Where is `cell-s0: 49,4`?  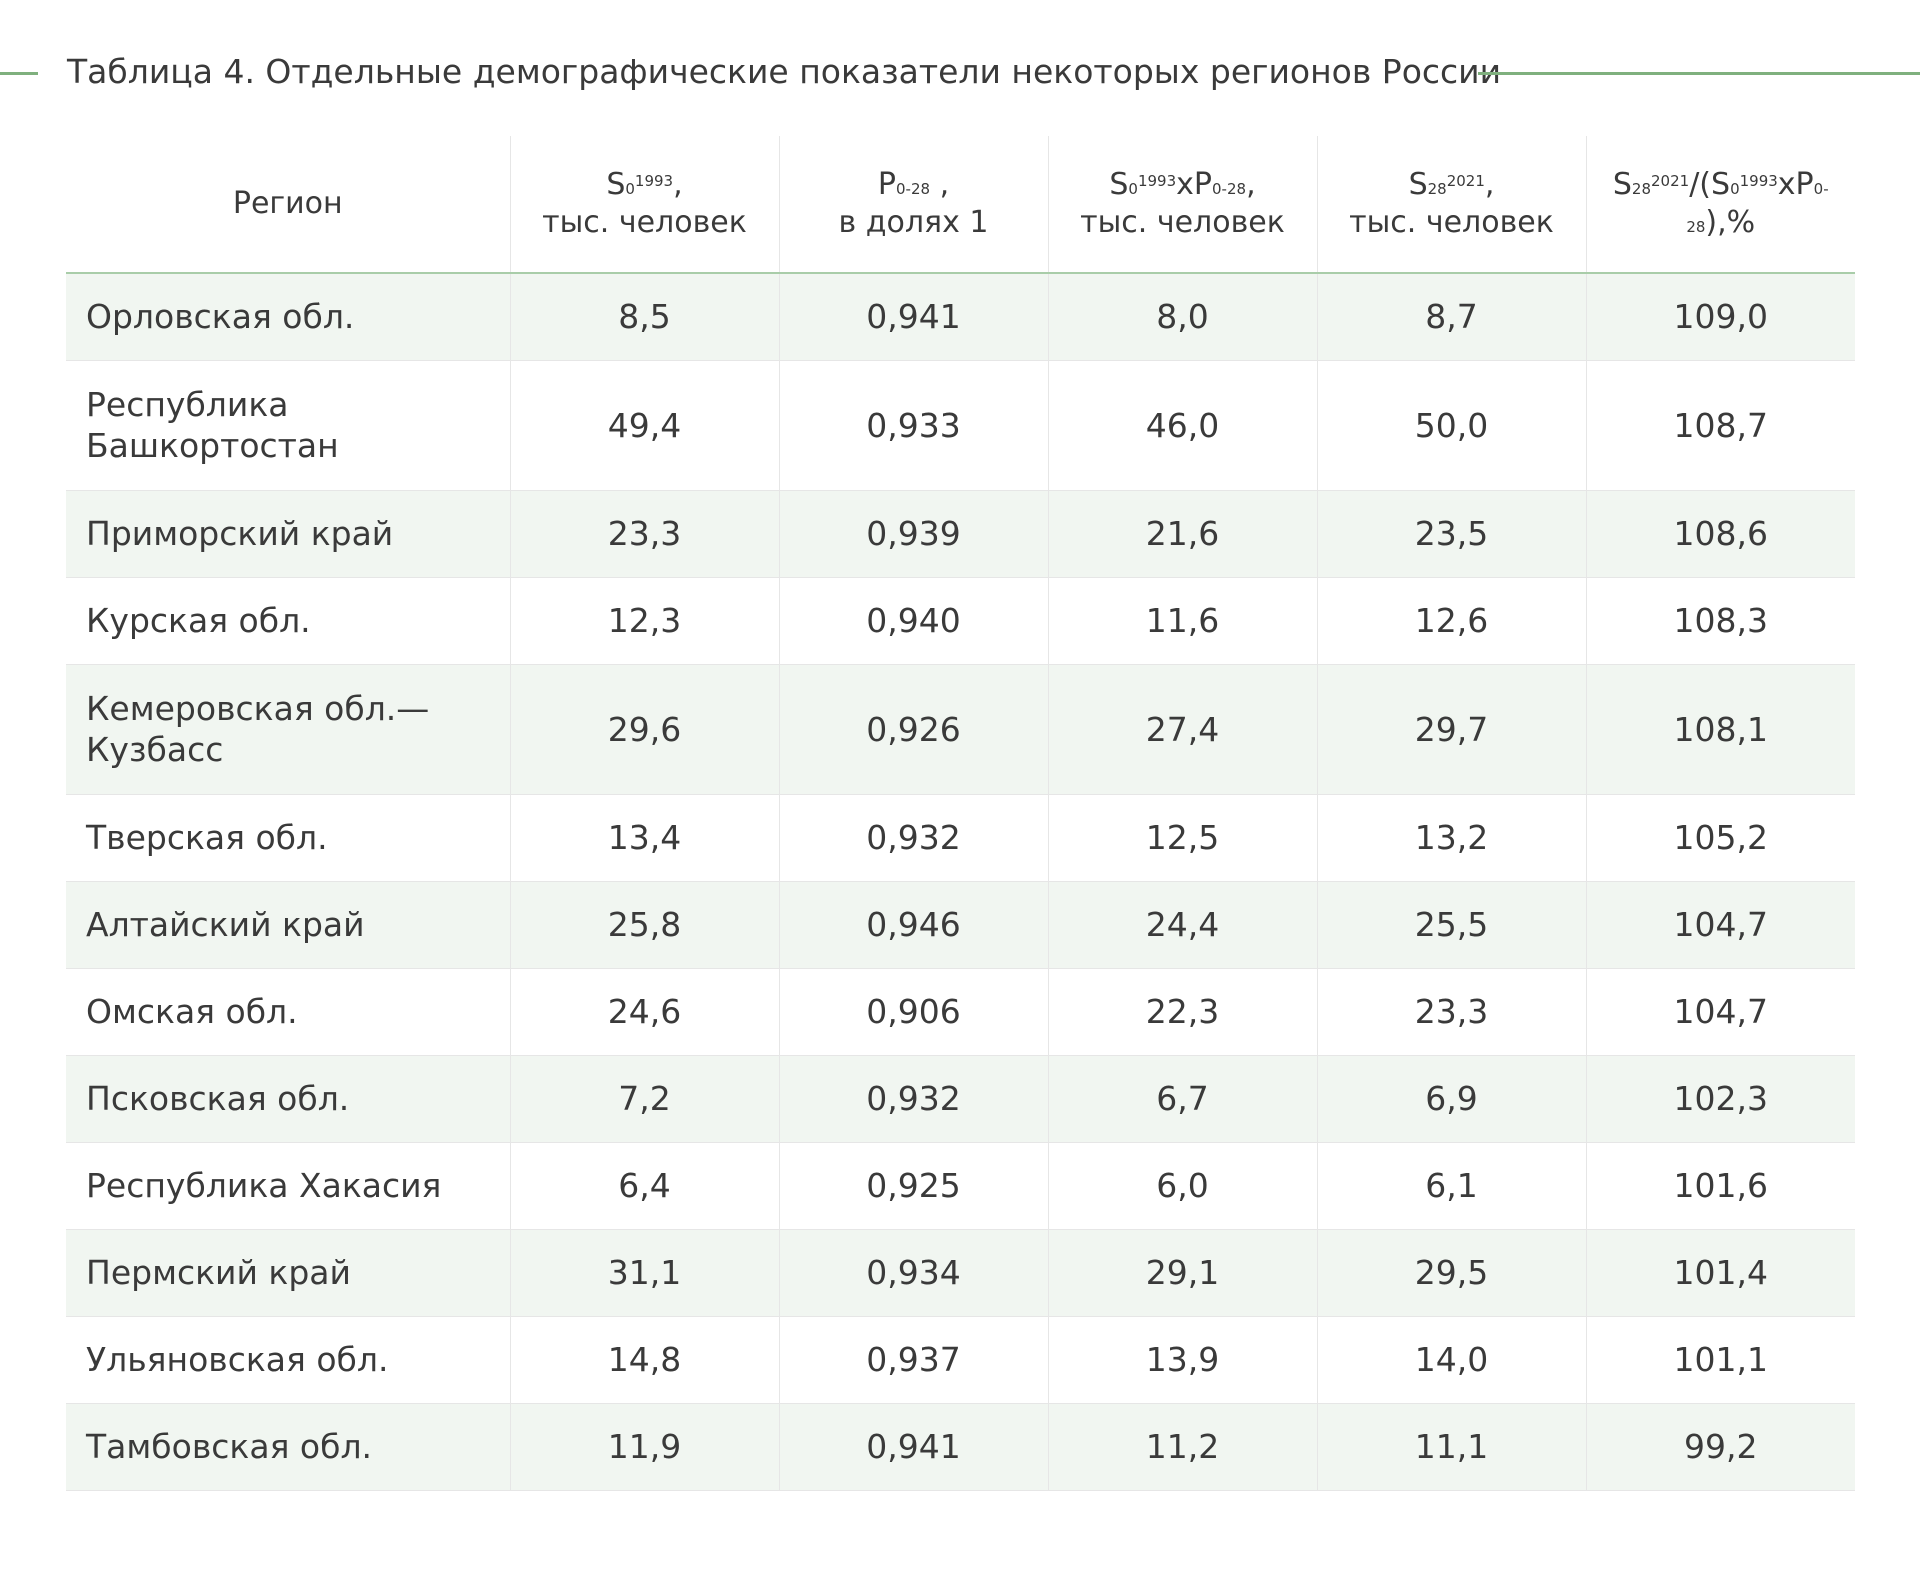
cell-s0: 49,4 is located at coordinates (644, 425).